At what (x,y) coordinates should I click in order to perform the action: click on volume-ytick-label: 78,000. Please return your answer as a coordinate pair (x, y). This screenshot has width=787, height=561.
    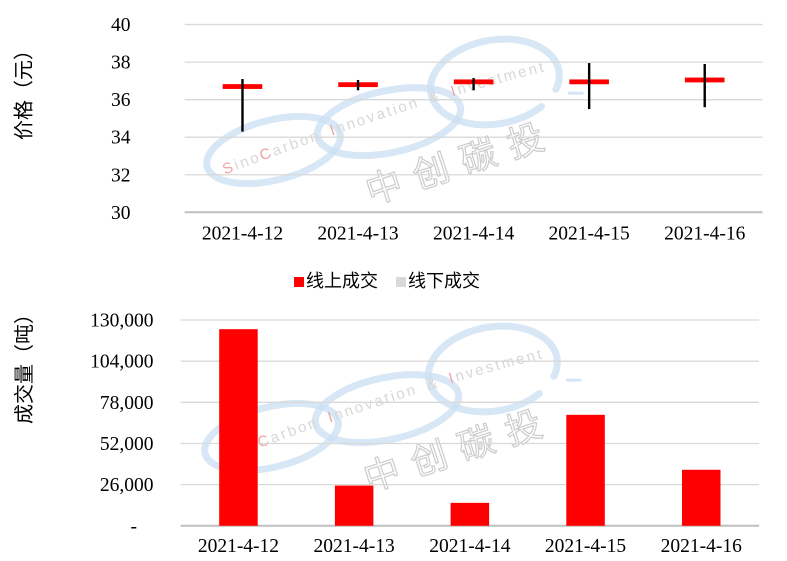
    Looking at the image, I should click on (127, 403).